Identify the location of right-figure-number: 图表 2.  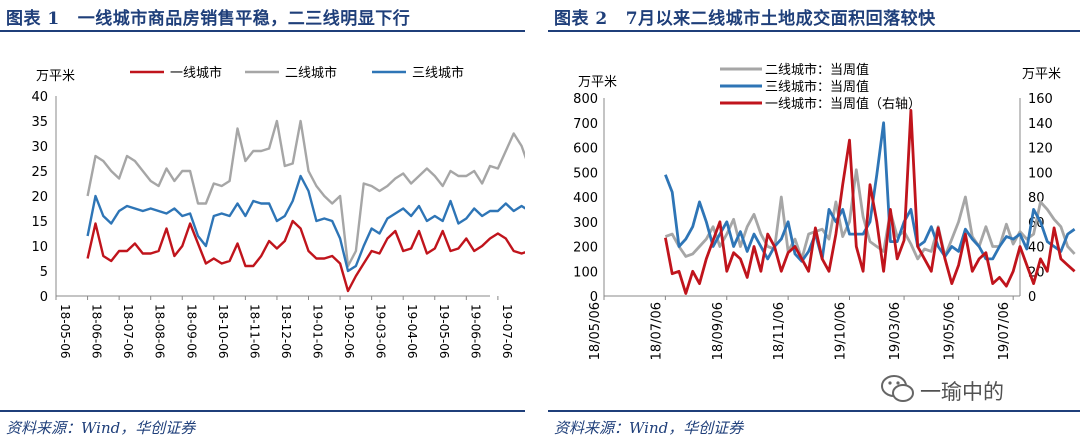
(581, 19).